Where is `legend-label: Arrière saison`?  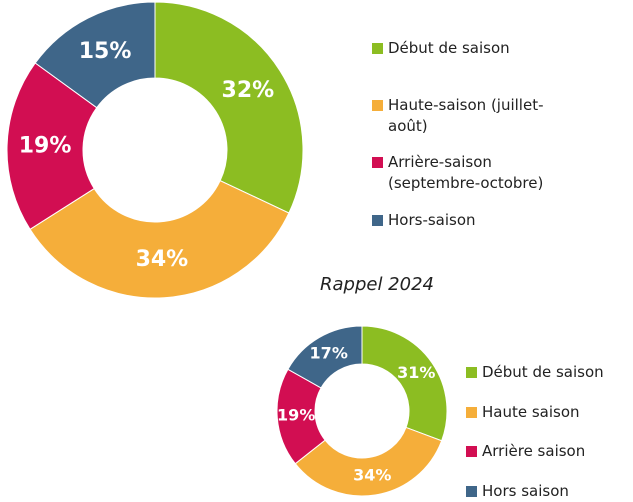 legend-label: Arrière saison is located at coordinates (534, 451).